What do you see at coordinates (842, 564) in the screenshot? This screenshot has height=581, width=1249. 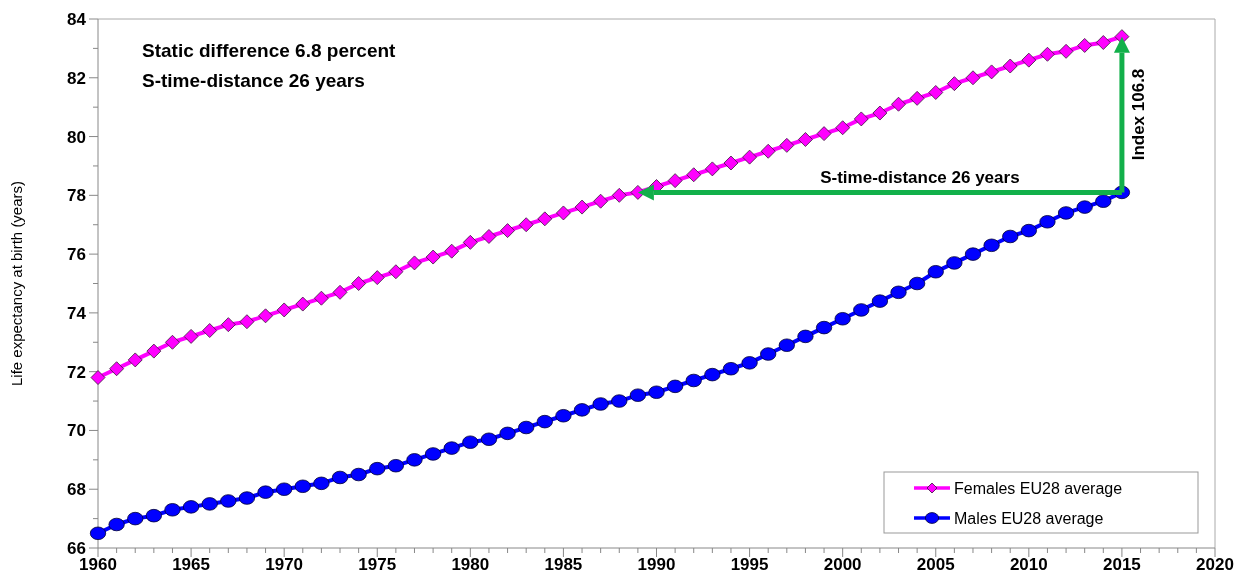 I see `x-tick-label: 2000` at bounding box center [842, 564].